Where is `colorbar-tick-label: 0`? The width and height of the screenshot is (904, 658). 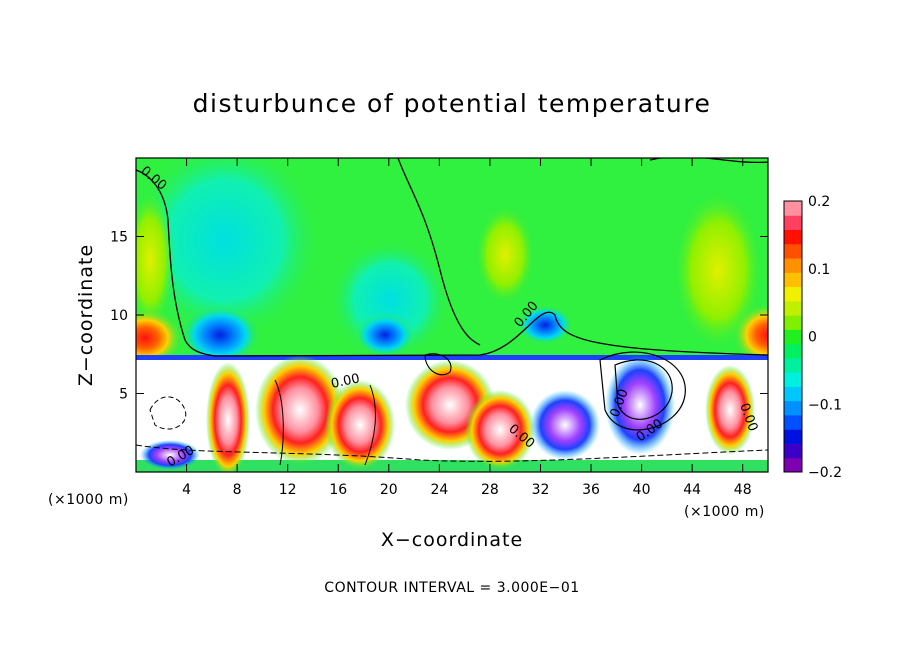
colorbar-tick-label: 0 is located at coordinates (812, 338).